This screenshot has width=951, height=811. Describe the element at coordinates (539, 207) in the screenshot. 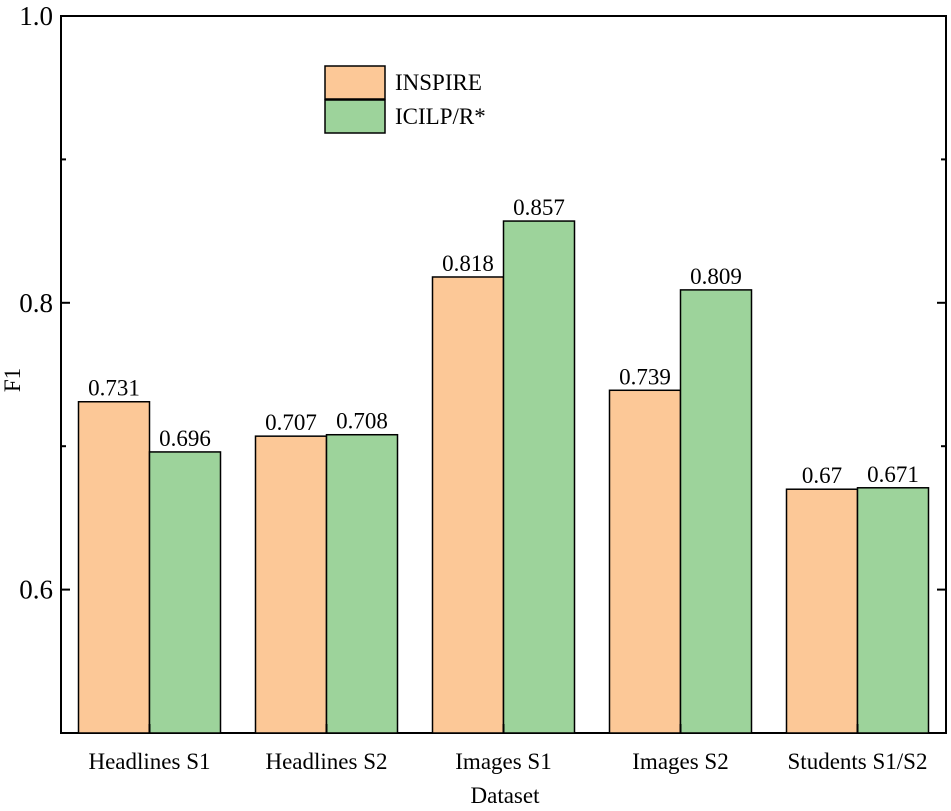

I see `bar-value-label: 0.857` at that location.